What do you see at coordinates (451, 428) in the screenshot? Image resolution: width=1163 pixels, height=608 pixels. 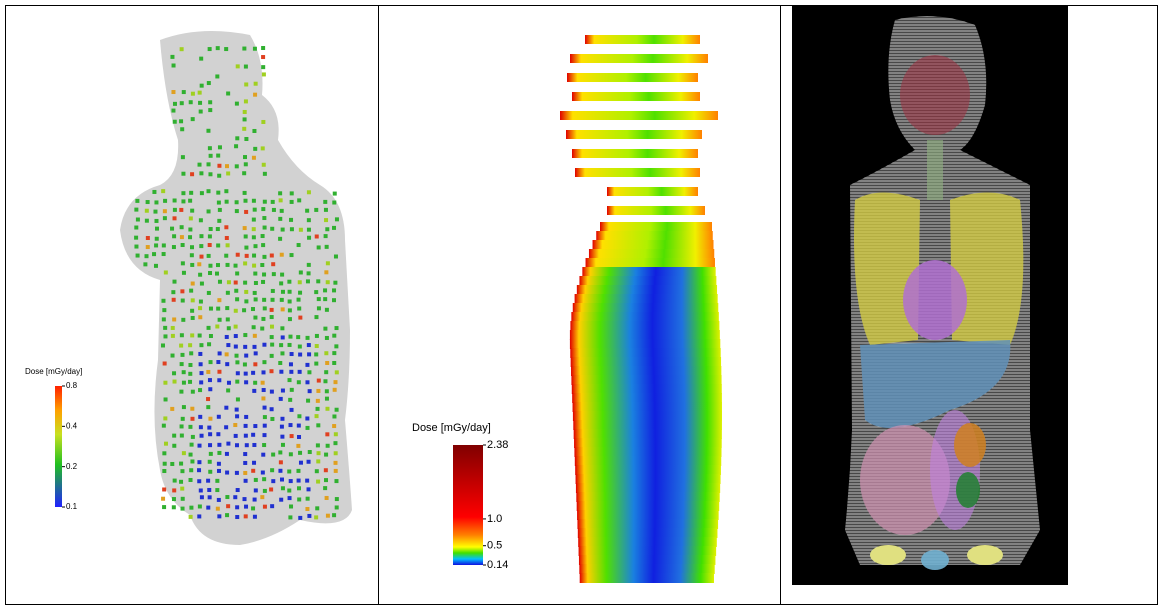 I see `colorbar-title: Dose [mGy/day]` at bounding box center [451, 428].